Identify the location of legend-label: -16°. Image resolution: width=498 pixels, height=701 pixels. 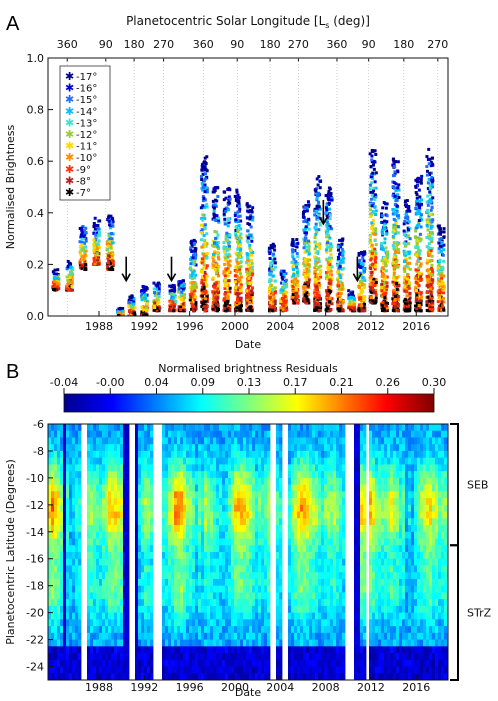
(86, 89).